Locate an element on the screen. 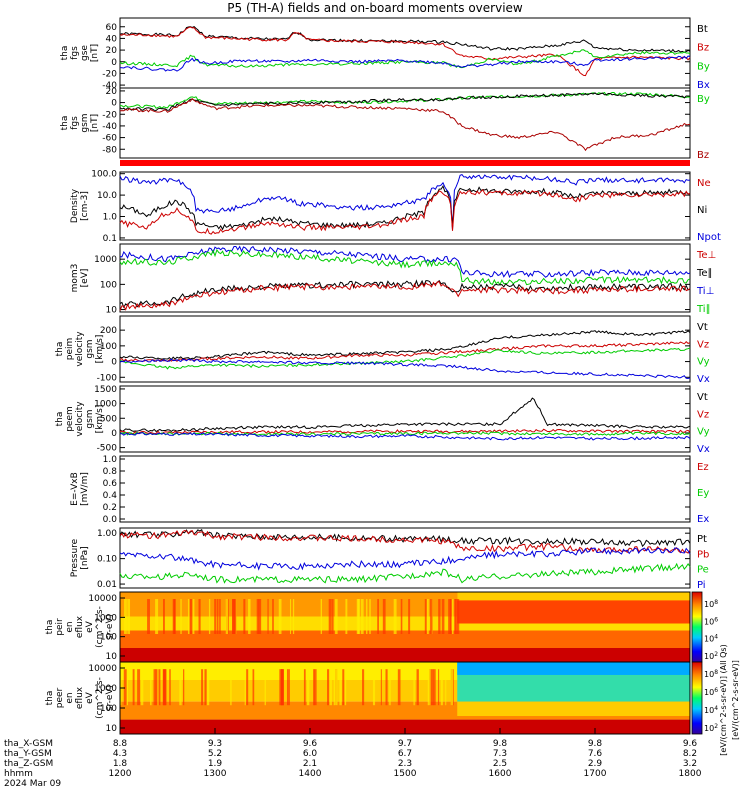 This screenshot has width=750, height=800. legend-label: Bt is located at coordinates (702, 29).